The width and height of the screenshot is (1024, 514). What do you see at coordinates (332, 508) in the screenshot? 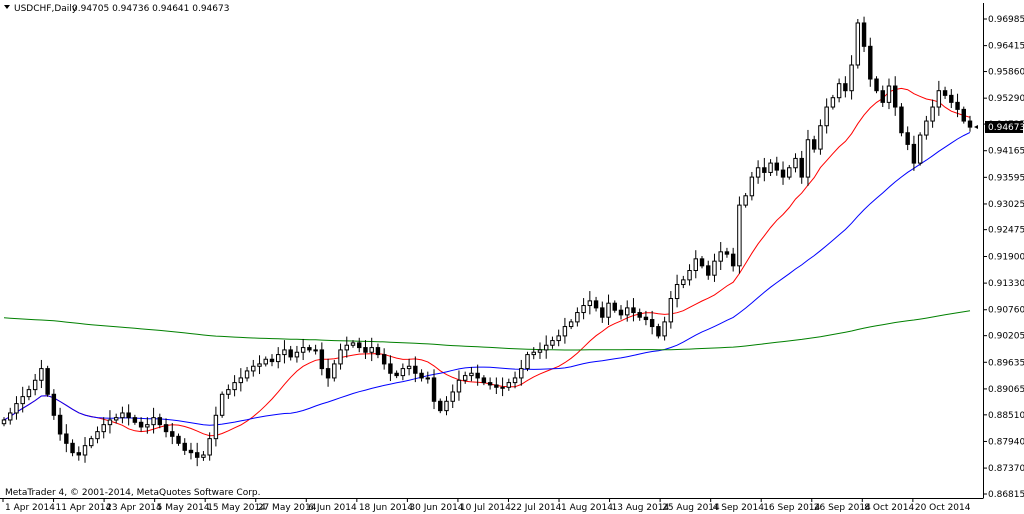
I see `x-tick-label: 6 Jun 2014` at bounding box center [332, 508].